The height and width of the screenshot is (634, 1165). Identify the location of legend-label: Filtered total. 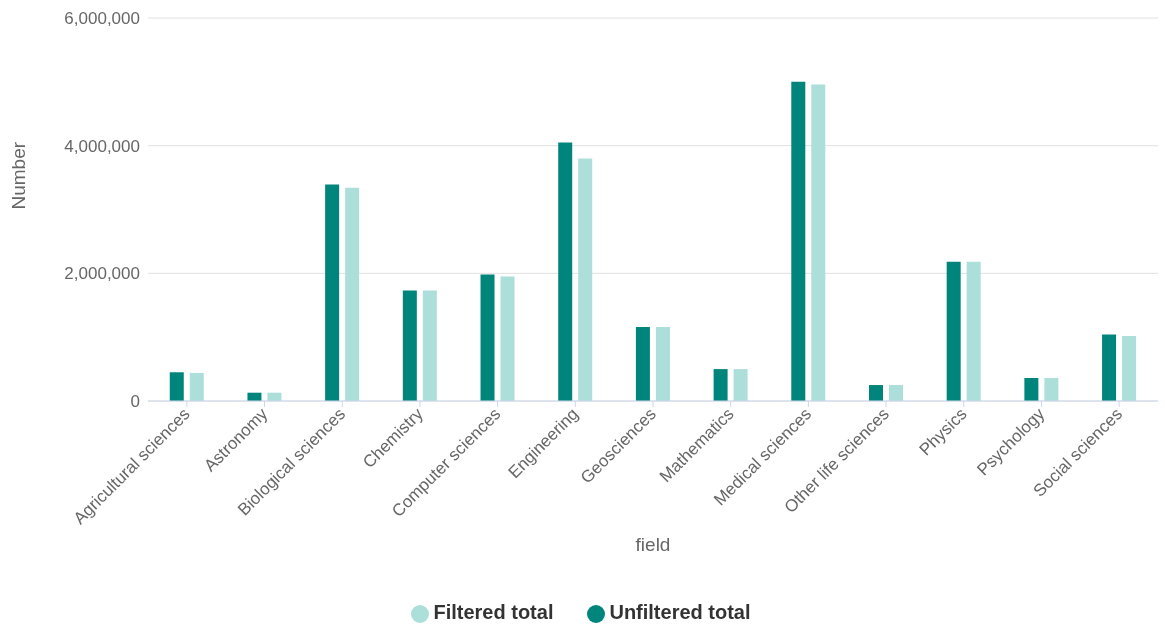
(493, 612).